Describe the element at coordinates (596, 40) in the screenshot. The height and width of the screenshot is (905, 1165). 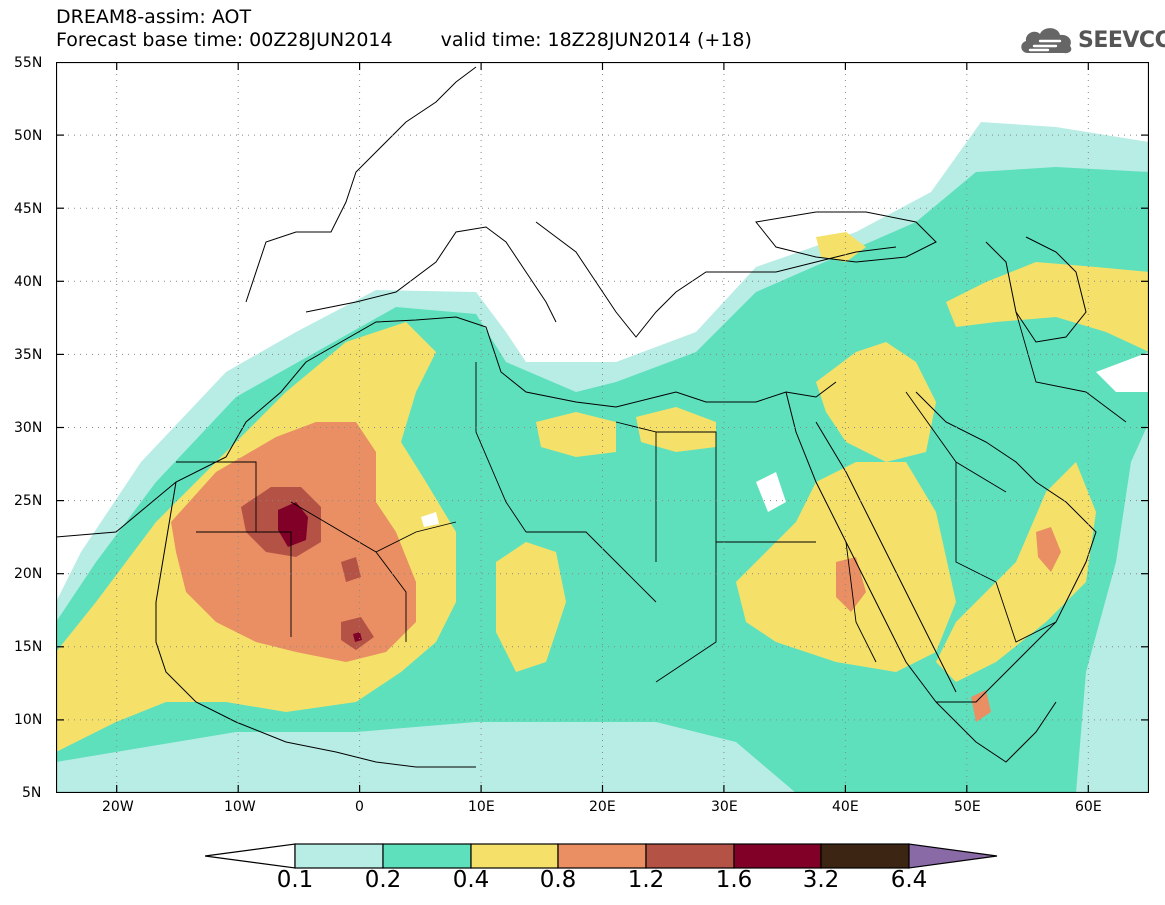
I see `valid-time: valid time: 18Z28JUN2014 (+18)` at that location.